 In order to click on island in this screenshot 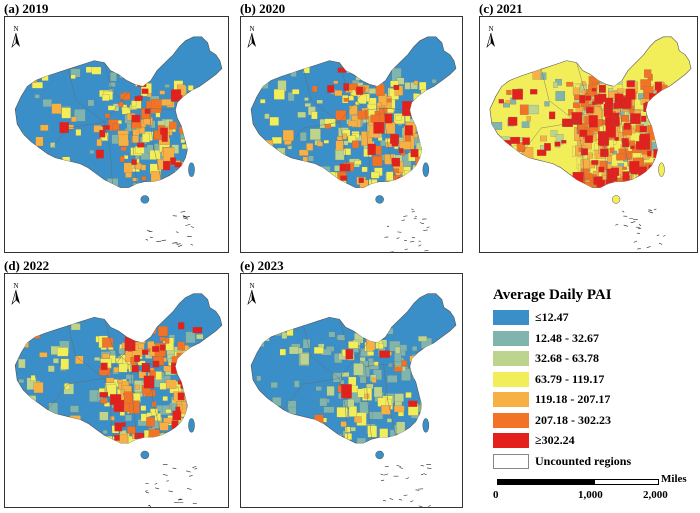, I will do `click(379, 455)`.